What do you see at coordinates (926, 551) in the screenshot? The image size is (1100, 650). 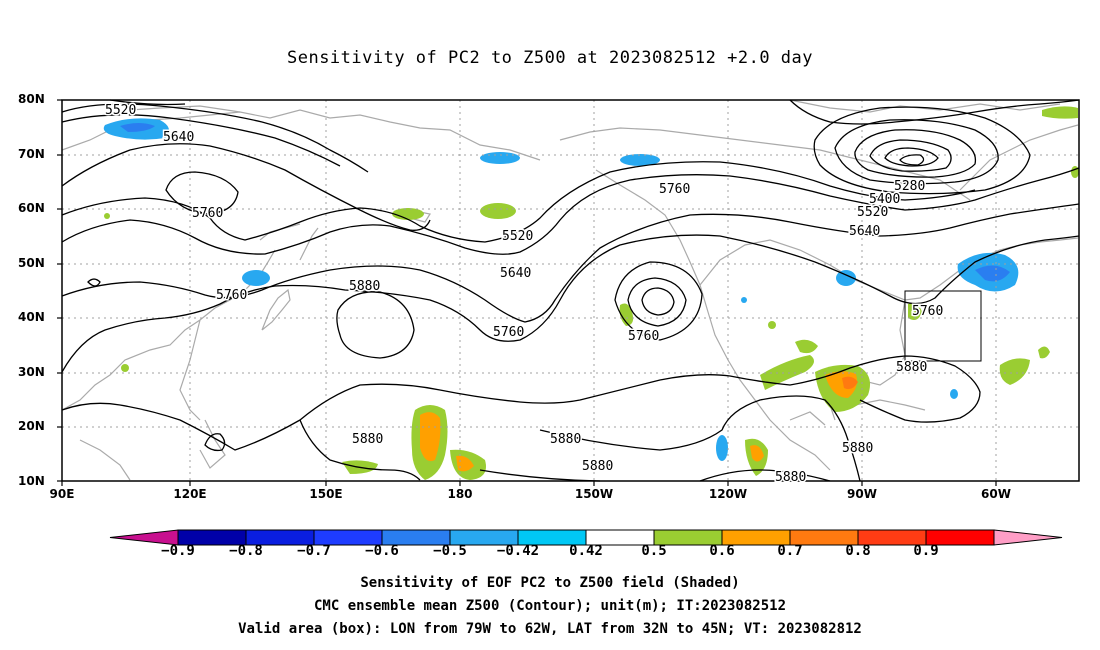 I see `colorbar-tick-label: 0.9` at bounding box center [926, 551].